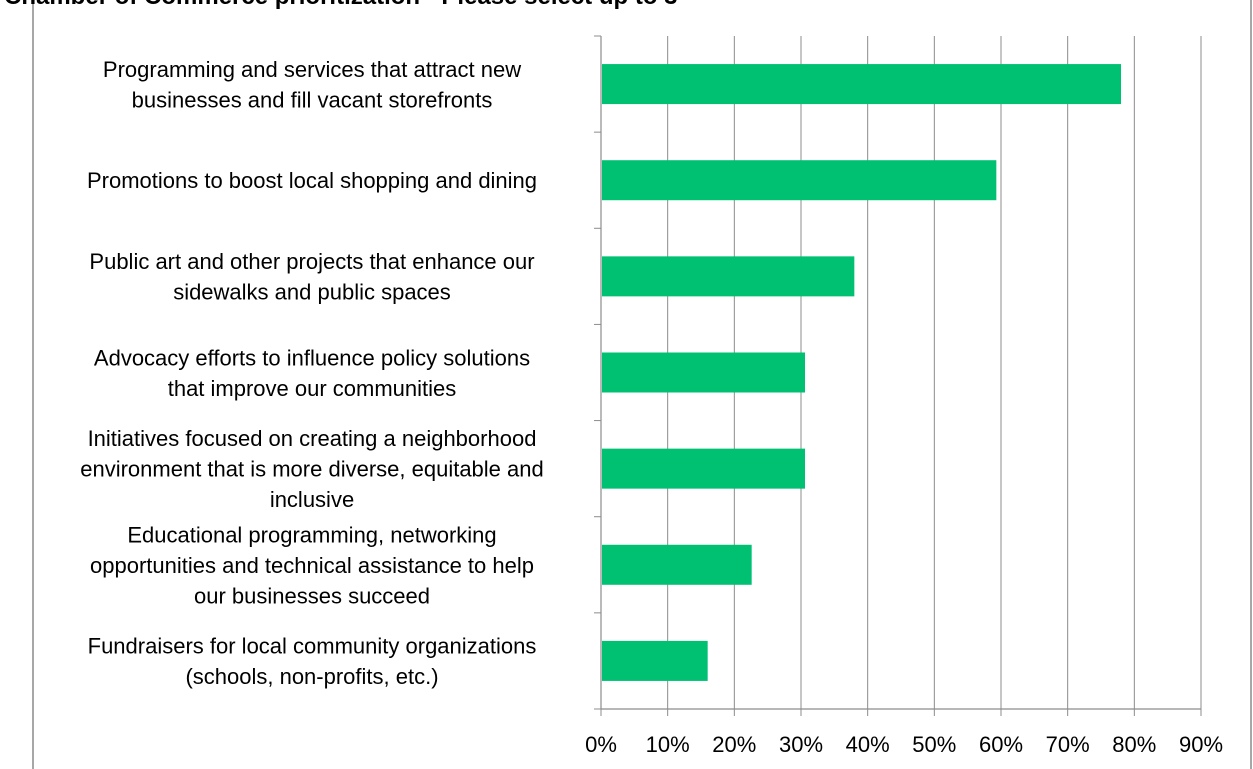 The width and height of the screenshot is (1253, 769). What do you see at coordinates (868, 744) in the screenshot?
I see `x-tick-label: 40%` at bounding box center [868, 744].